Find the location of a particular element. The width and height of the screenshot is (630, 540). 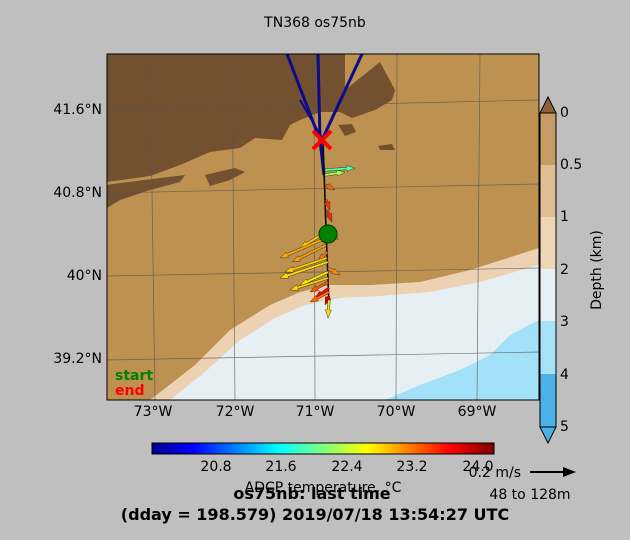

depth-tick: 5 is located at coordinates (564, 427).